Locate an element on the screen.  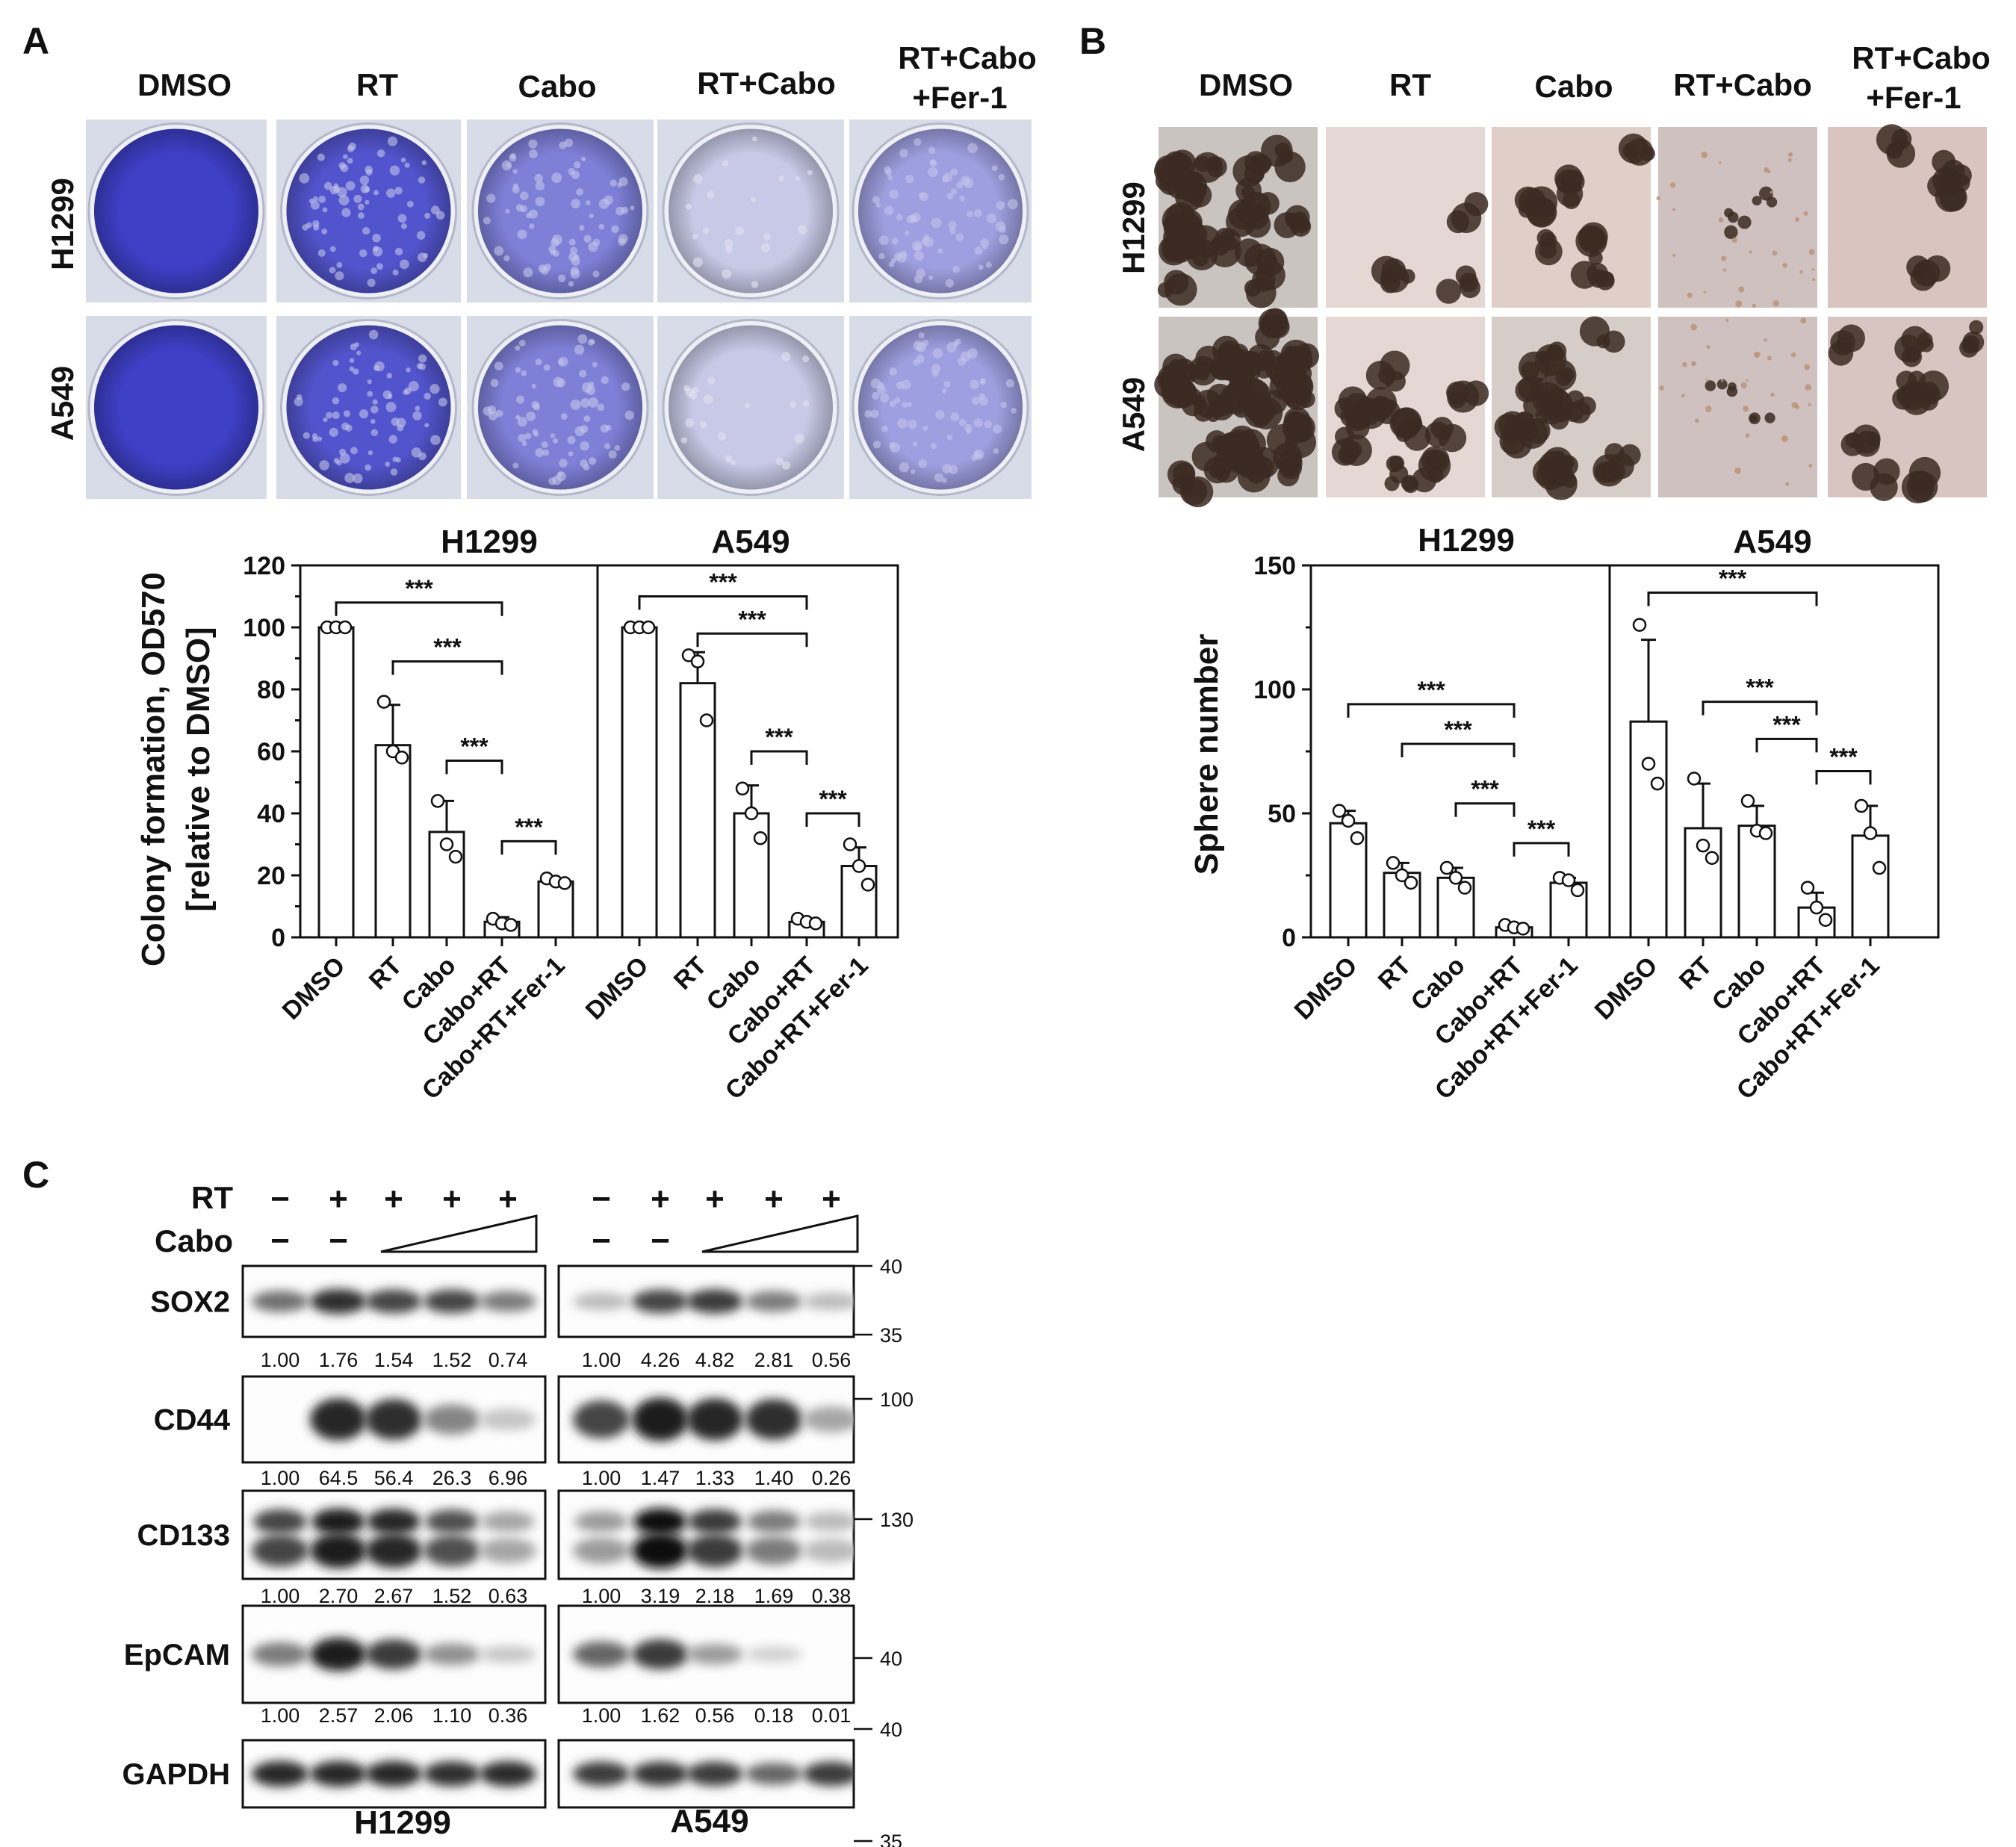
band-quantification: 1.00 is located at coordinates (601, 1478).